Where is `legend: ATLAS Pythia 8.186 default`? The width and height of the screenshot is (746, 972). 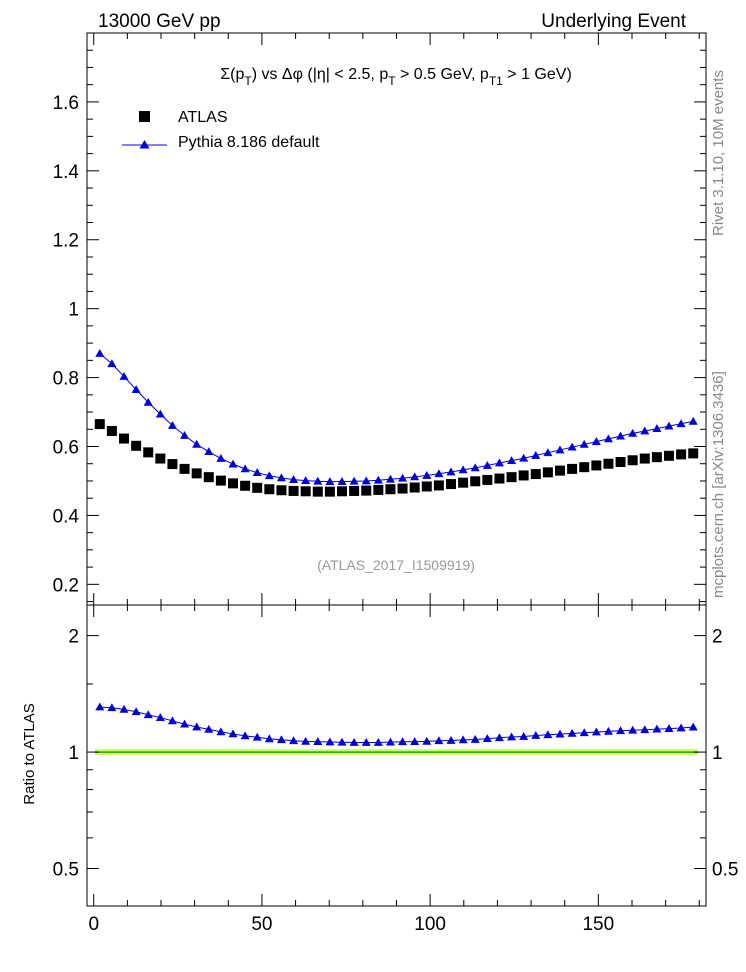 legend: ATLAS Pythia 8.186 default is located at coordinates (221, 130).